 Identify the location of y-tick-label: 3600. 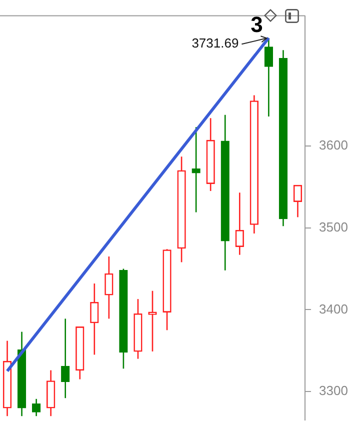
(333, 145).